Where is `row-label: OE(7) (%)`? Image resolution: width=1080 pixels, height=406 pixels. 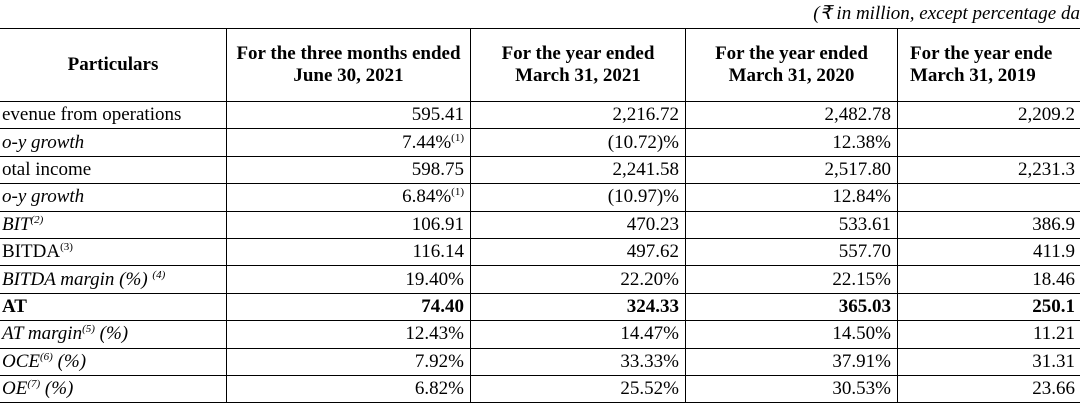 row-label: OE(7) (%) is located at coordinates (113, 389).